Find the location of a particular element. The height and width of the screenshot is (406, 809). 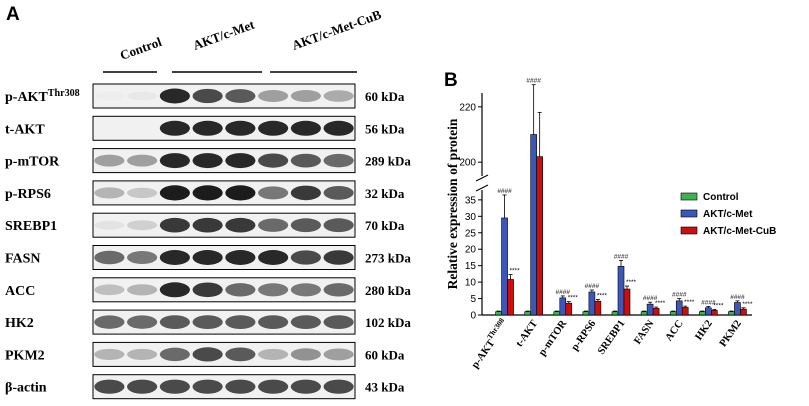

y-tick-label: 20 is located at coordinates (471, 250).